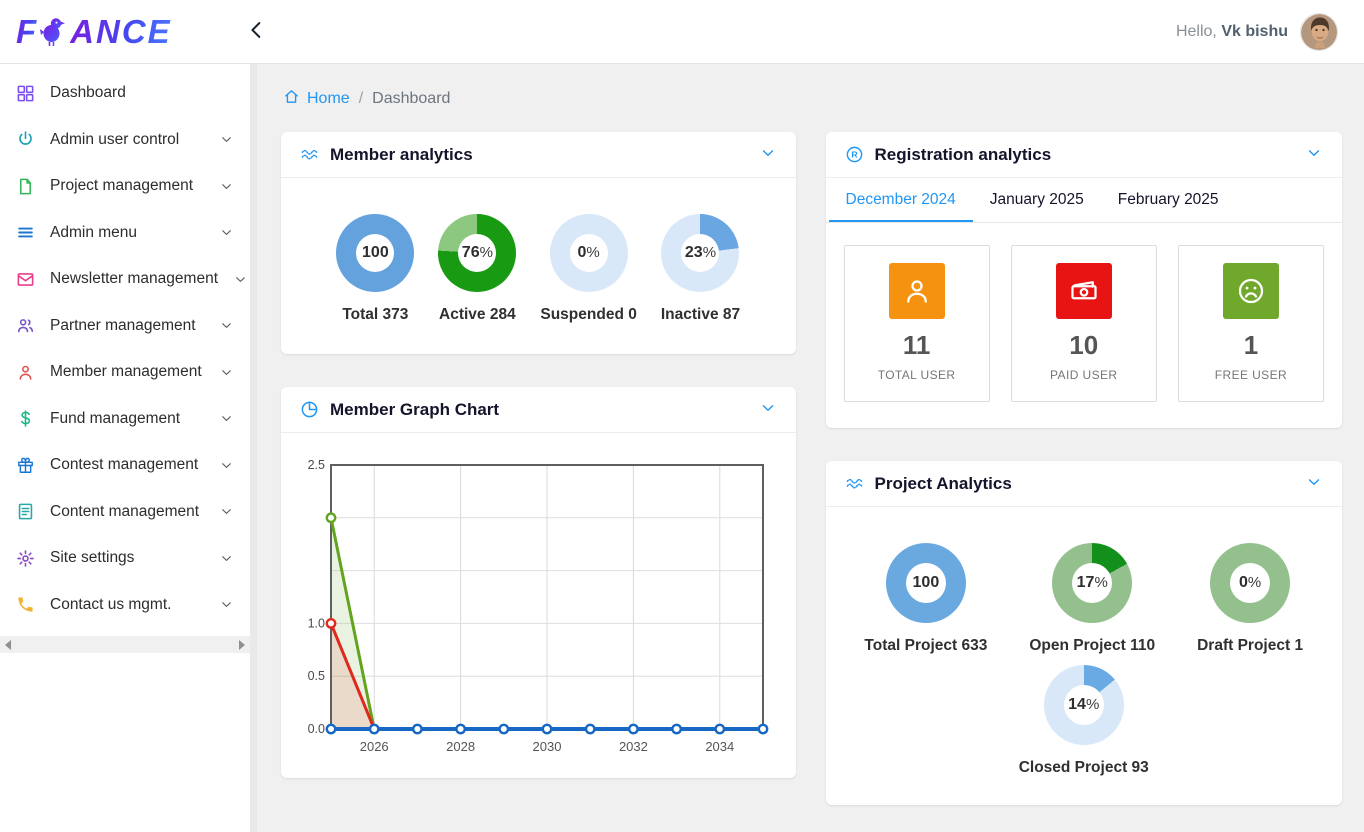 The width and height of the screenshot is (1364, 832). I want to click on sidebar-item-label: Member management, so click(126, 372).